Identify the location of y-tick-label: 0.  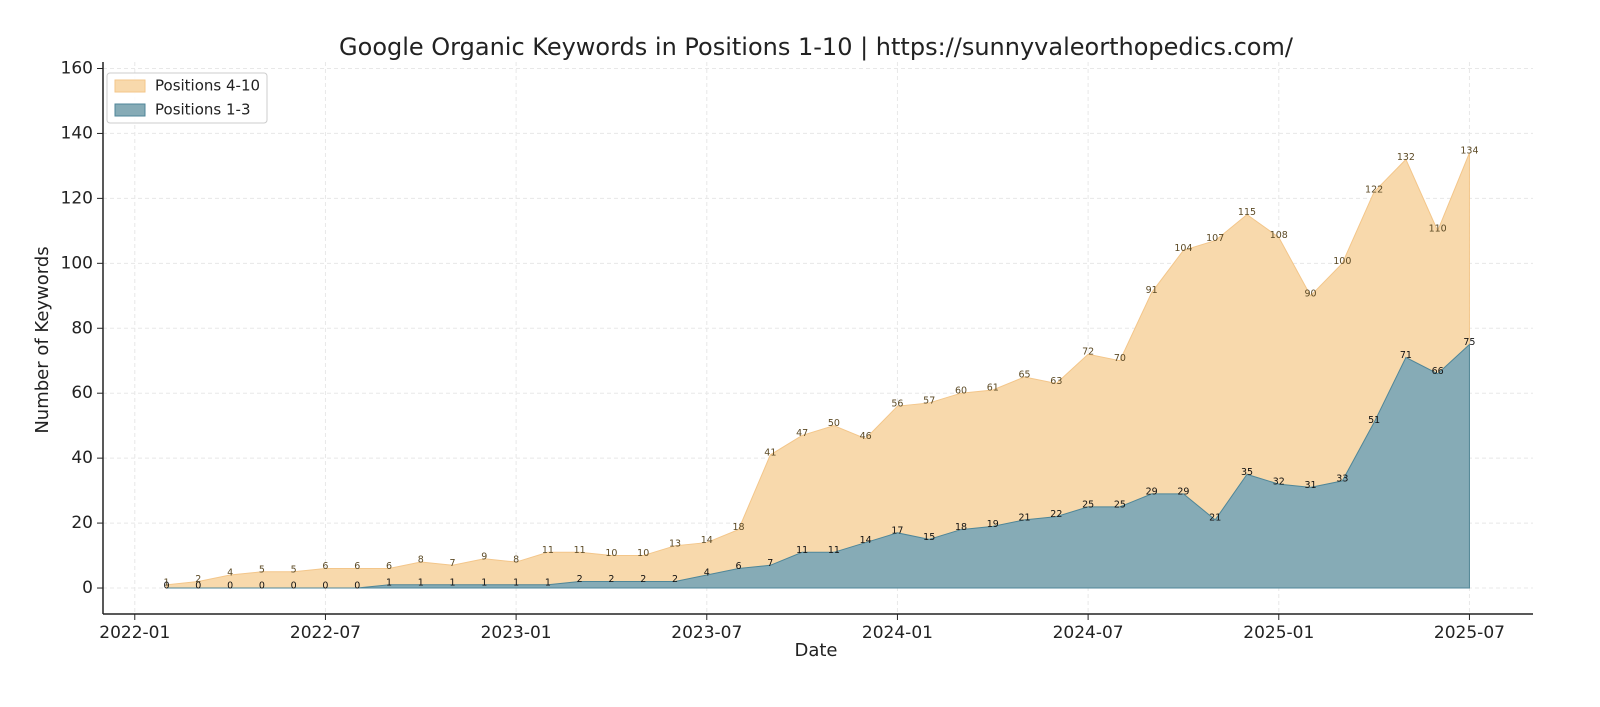
(87, 588).